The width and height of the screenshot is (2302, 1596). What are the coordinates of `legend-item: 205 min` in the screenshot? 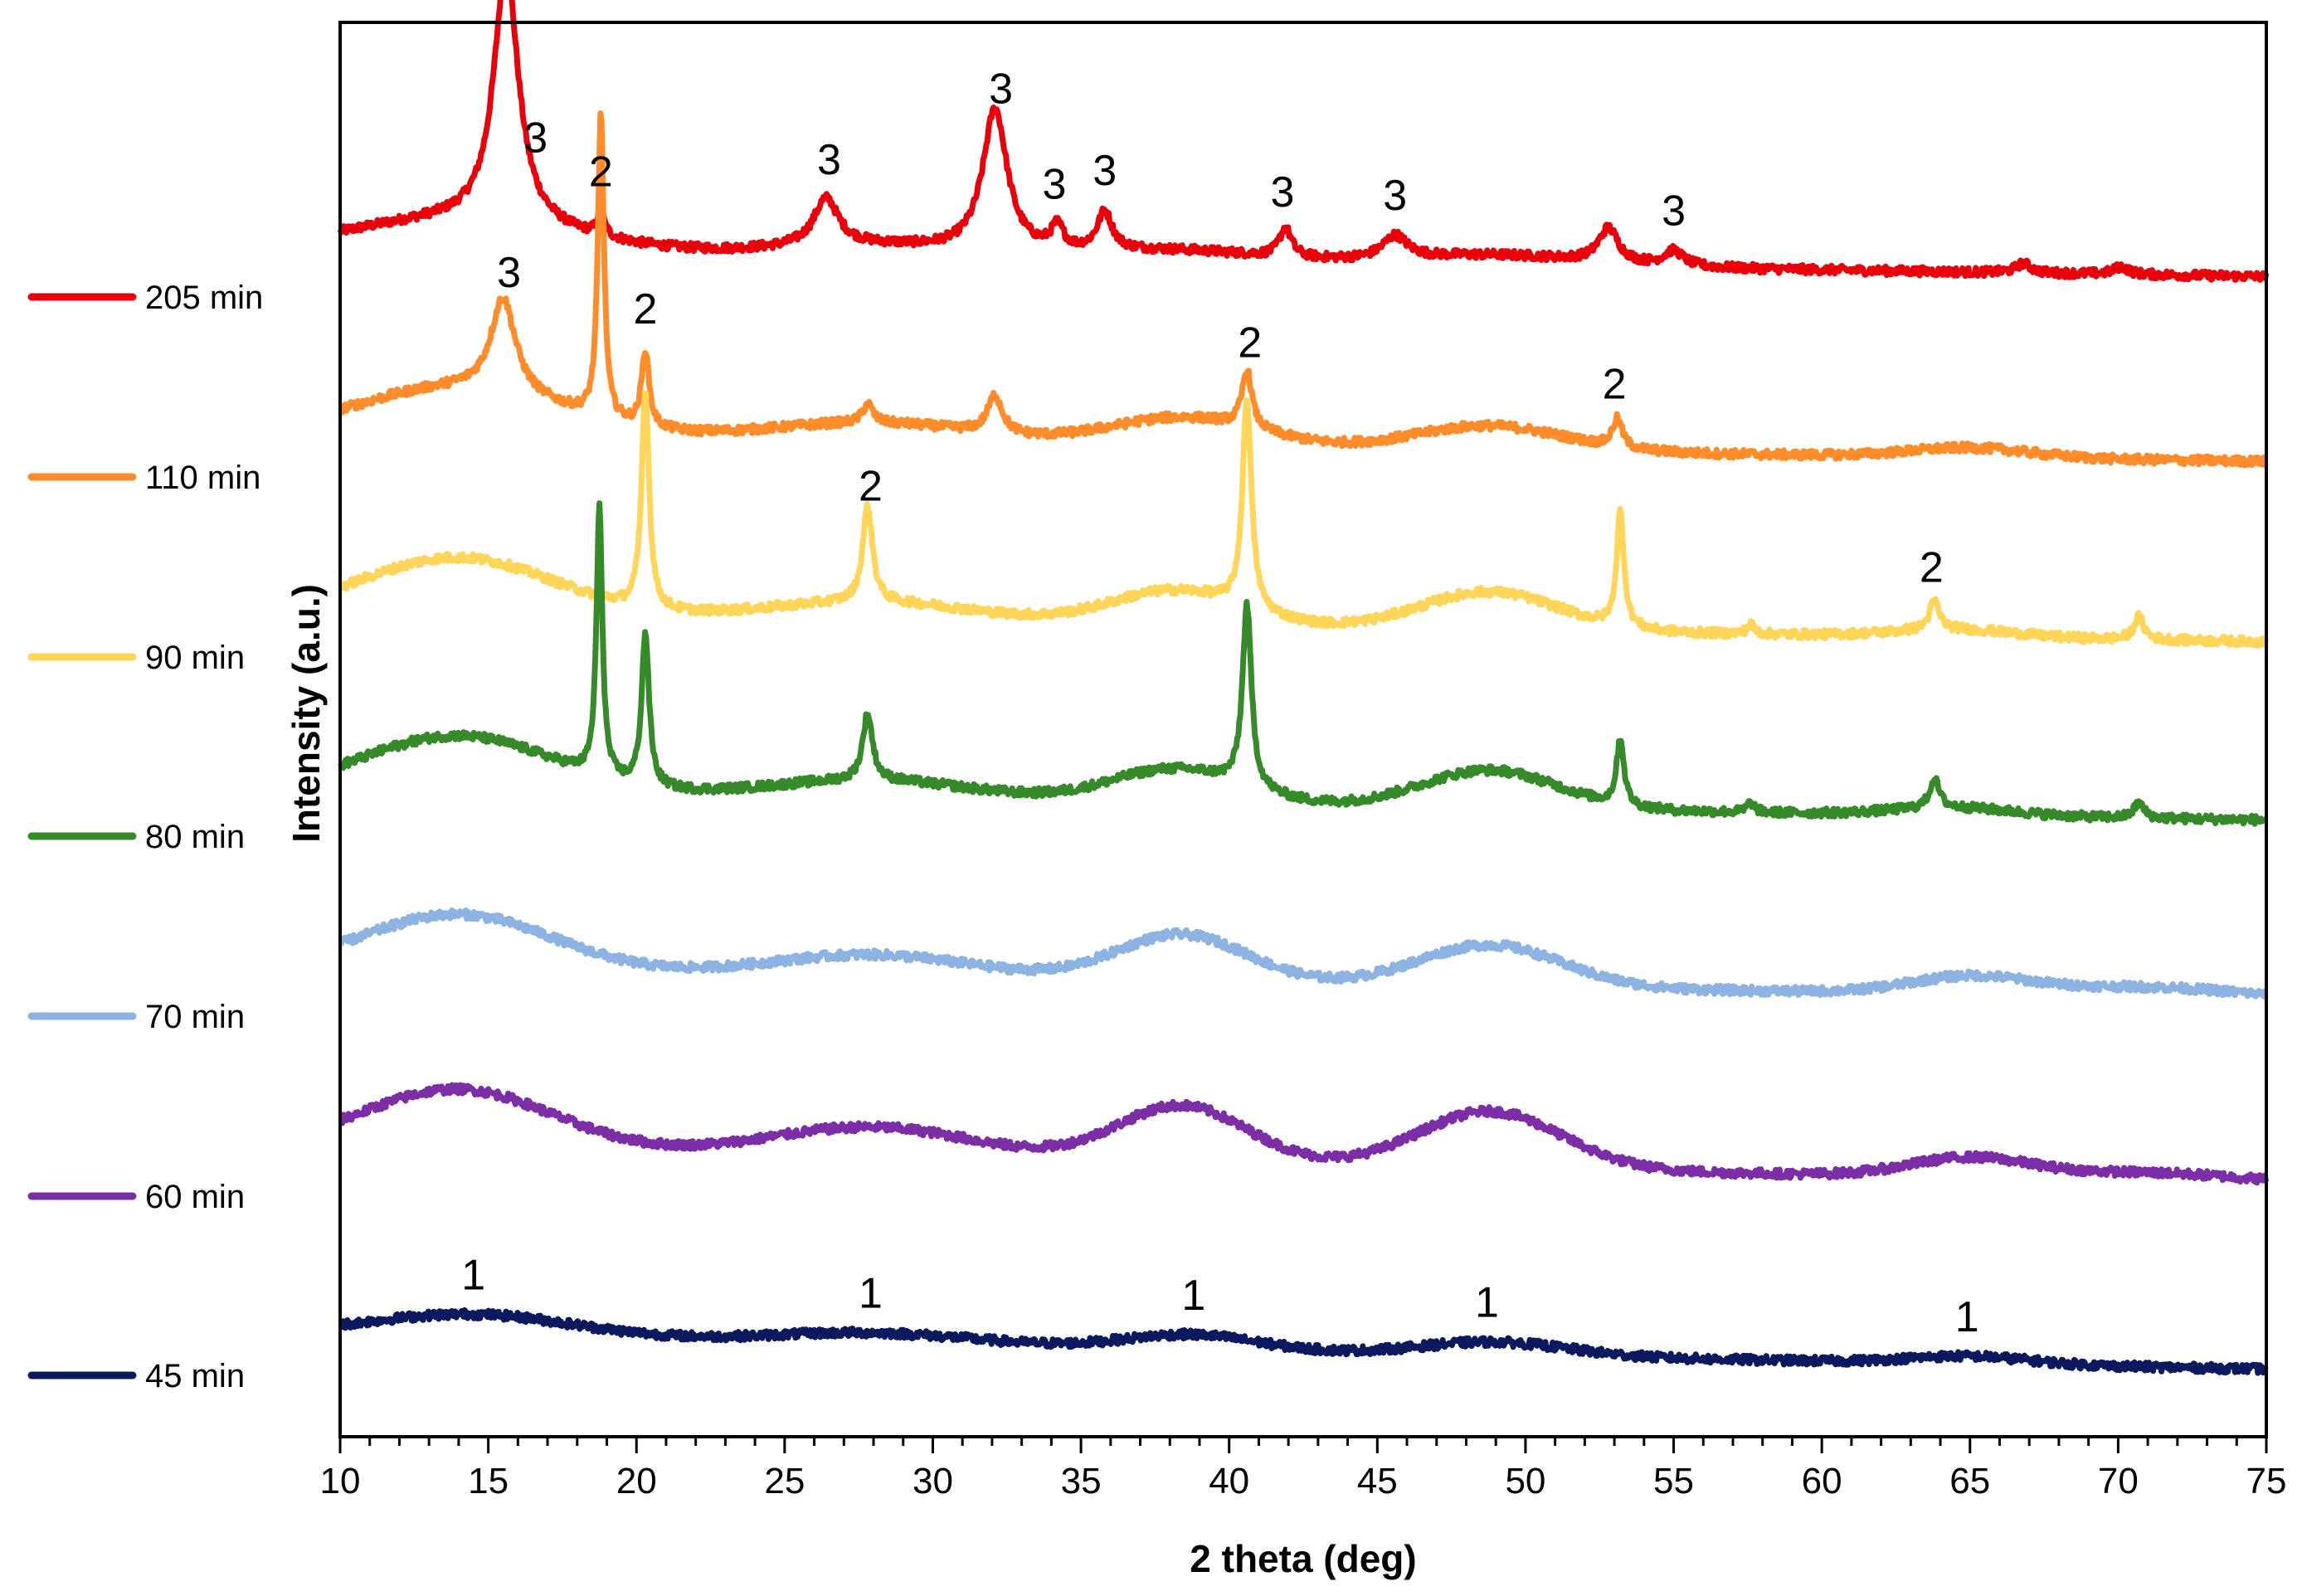 It's located at (145, 298).